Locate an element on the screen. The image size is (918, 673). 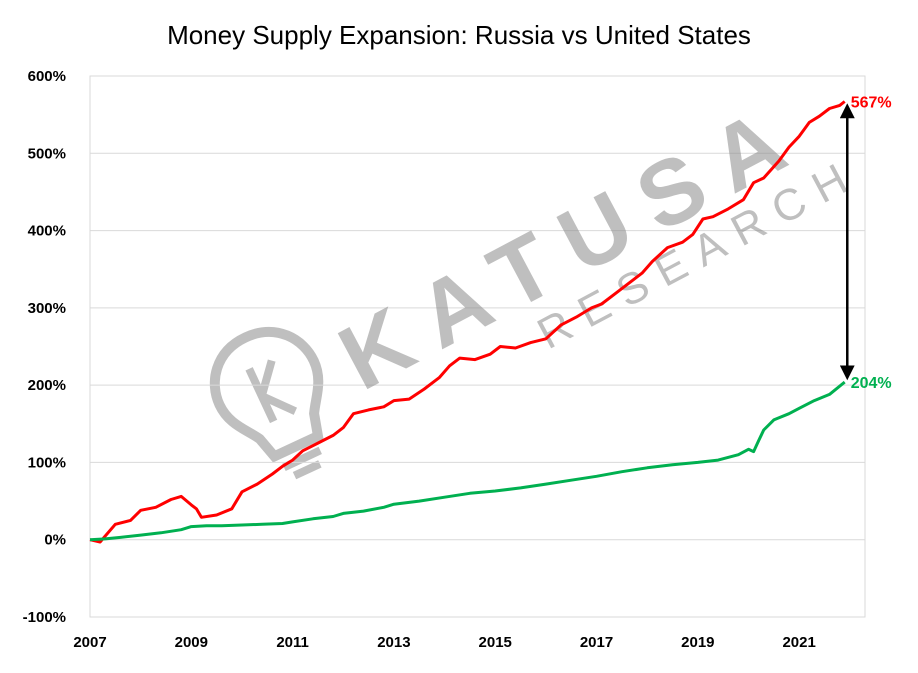
y-tick-label: 500% is located at coordinates (47, 153).